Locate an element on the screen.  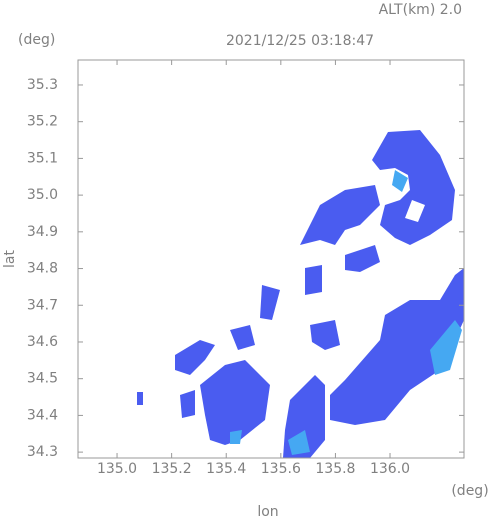
y-tick-label: 34.8 is located at coordinates (42, 269).